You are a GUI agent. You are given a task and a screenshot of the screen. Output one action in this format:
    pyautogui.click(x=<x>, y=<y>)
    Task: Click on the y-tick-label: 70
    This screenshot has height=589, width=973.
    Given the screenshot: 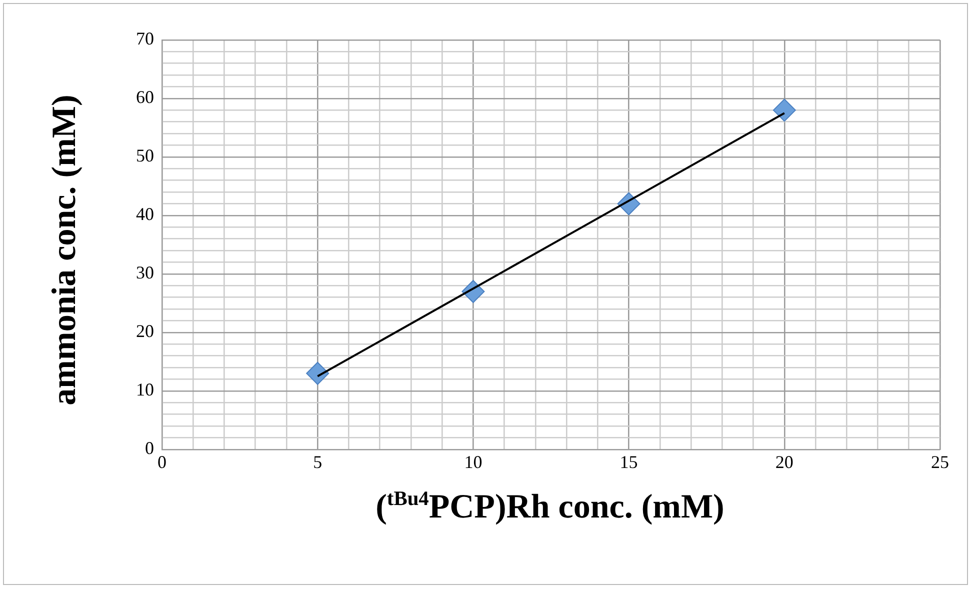 What is the action you would take?
    pyautogui.click(x=145, y=38)
    